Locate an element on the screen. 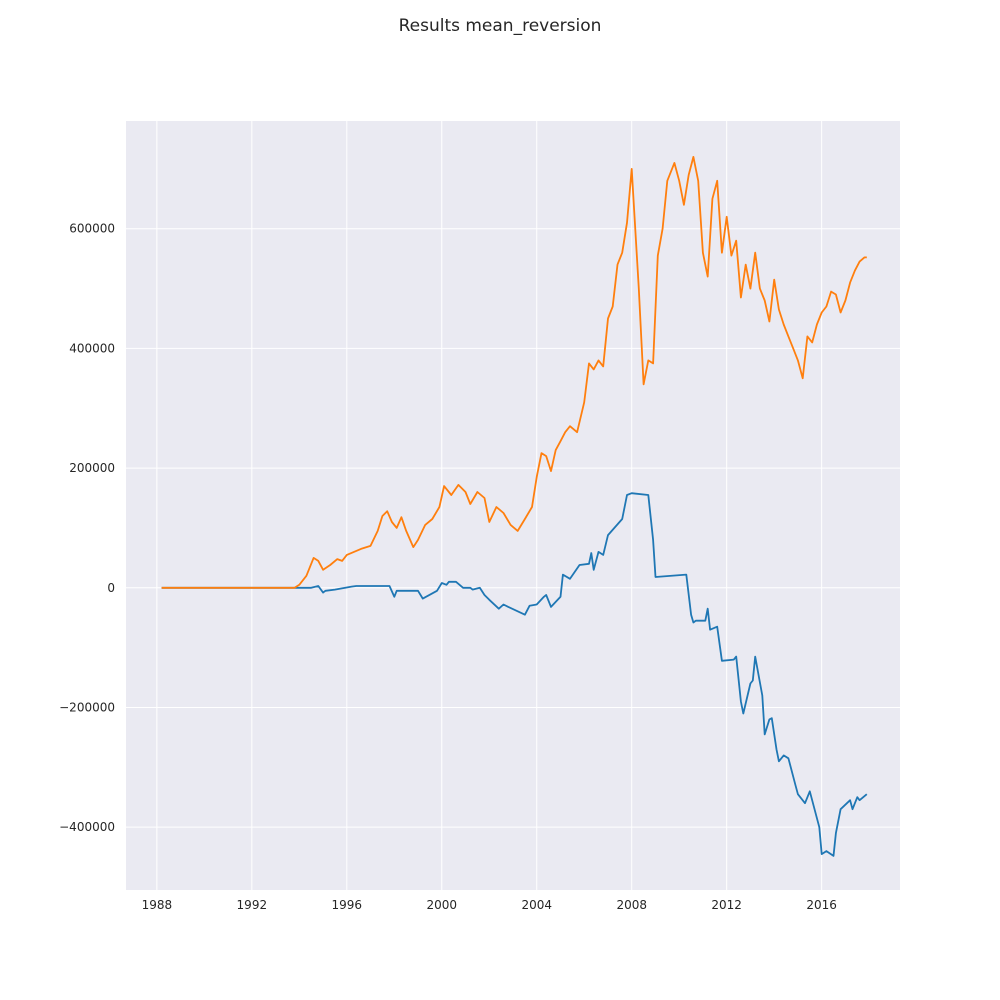 This screenshot has height=1000, width=1000. y-tick-label: −400000 is located at coordinates (87, 827).